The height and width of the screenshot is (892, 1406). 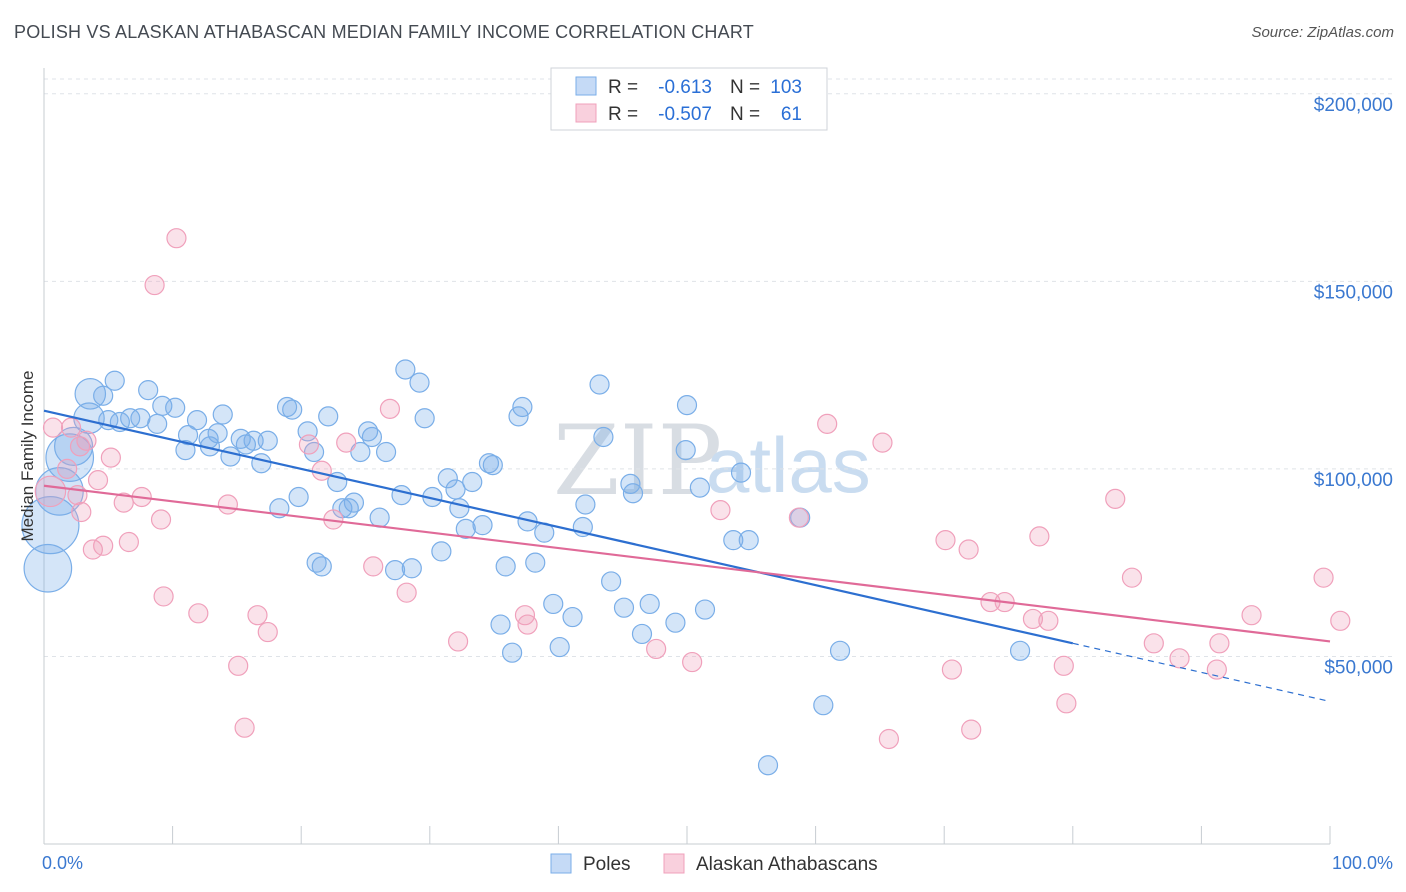 What do you see at coordinates (1353, 387) in the screenshot?
I see `y-tick-labels: $50,000 $100,000 $150,000 $200,000` at bounding box center [1353, 387].